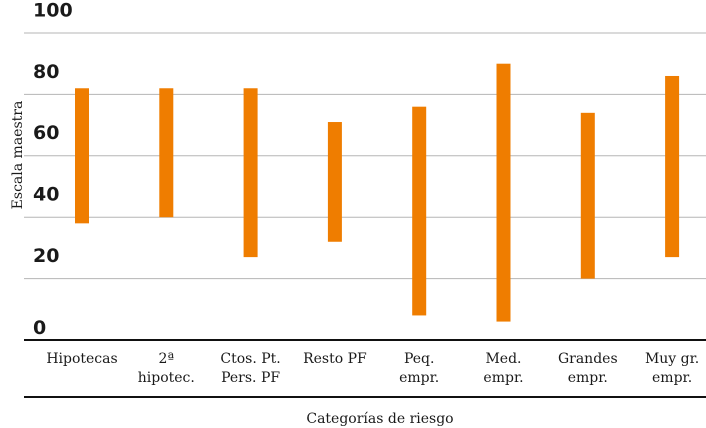 The image size is (706, 428). What do you see at coordinates (419, 368) in the screenshot?
I see `x-tick-label: Peq. empr.` at bounding box center [419, 368].